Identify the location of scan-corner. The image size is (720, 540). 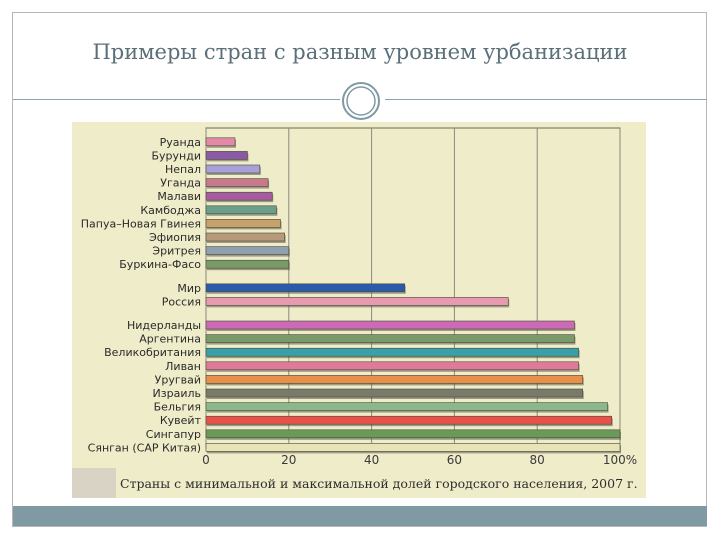
(94, 483).